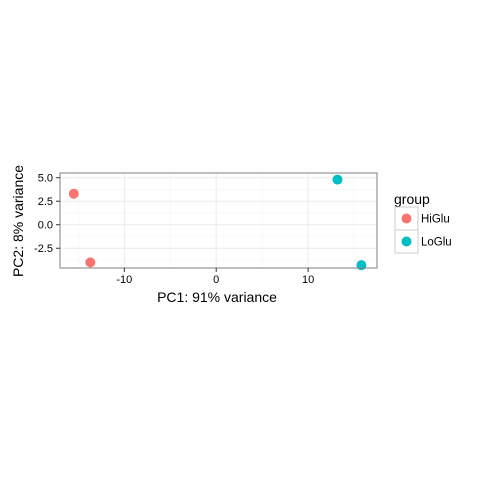 The height and width of the screenshot is (480, 480). I want to click on major-gridlines, so click(218, 220).